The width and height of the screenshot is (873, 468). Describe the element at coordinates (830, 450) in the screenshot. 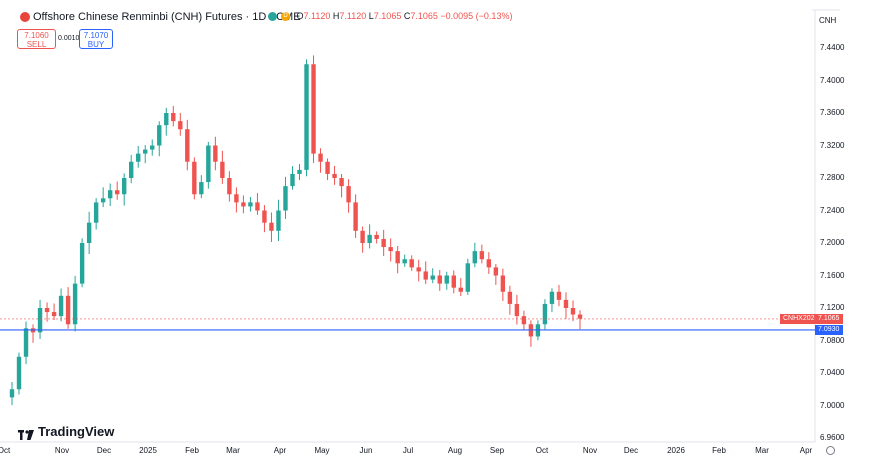

I see `settings-gear-icon` at that location.